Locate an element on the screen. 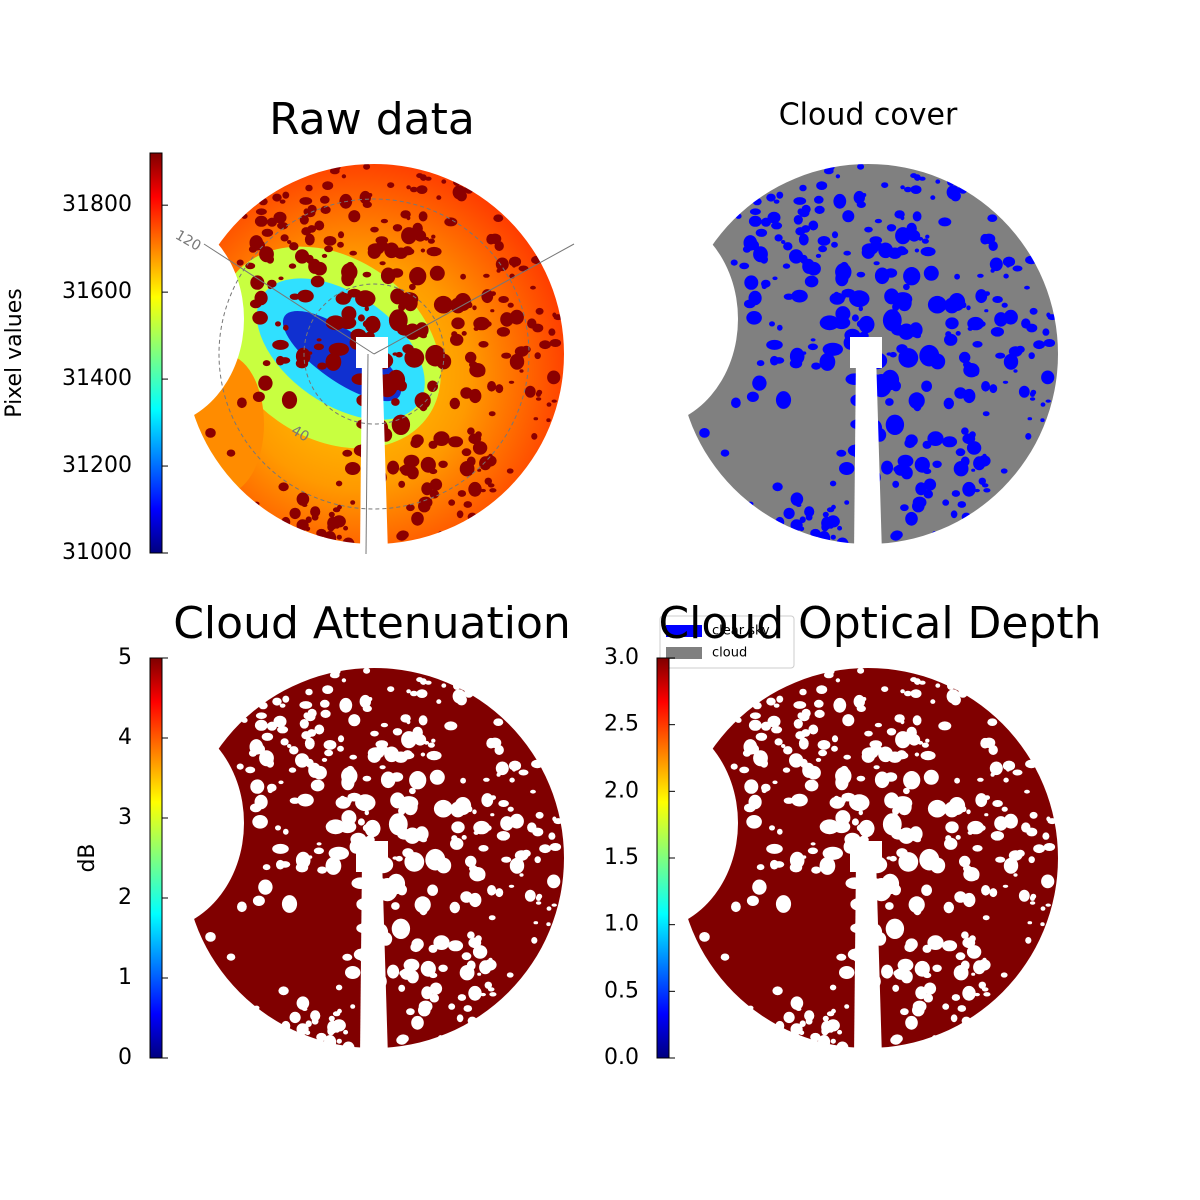 This screenshot has height=1200, width=1200. colorbar-tick-label: 1.0 is located at coordinates (621, 924).